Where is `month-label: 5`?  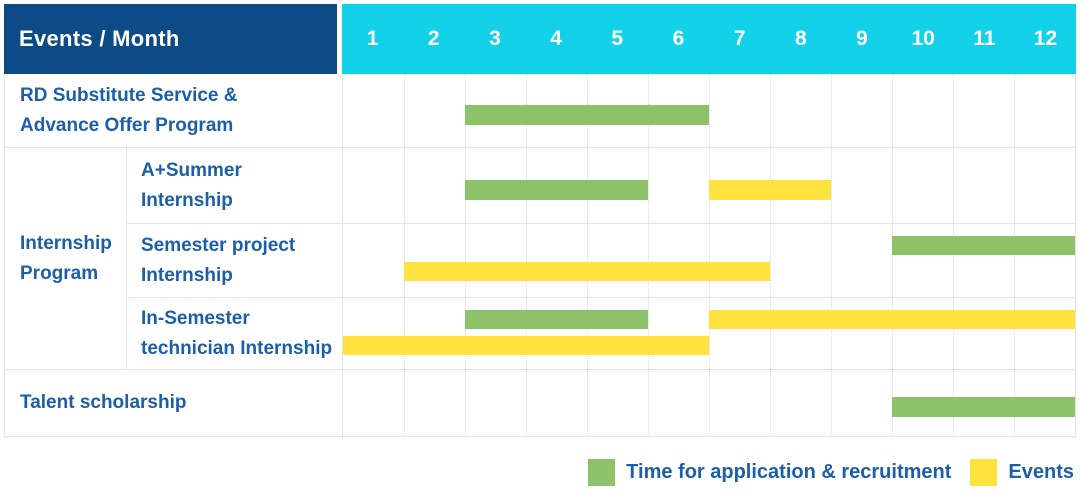
month-label: 5 is located at coordinates (617, 38).